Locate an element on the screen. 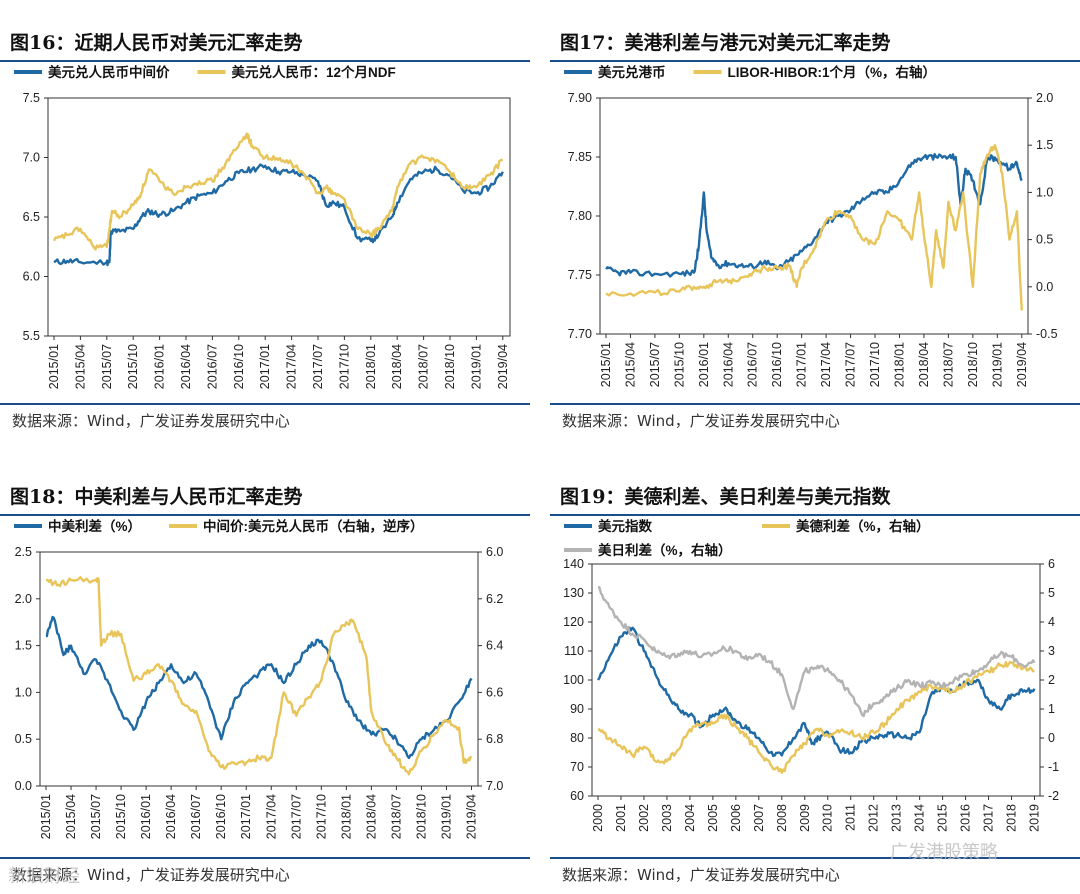 The width and height of the screenshot is (1080, 894). y2-tick-label: 0.0 is located at coordinates (1044, 287).